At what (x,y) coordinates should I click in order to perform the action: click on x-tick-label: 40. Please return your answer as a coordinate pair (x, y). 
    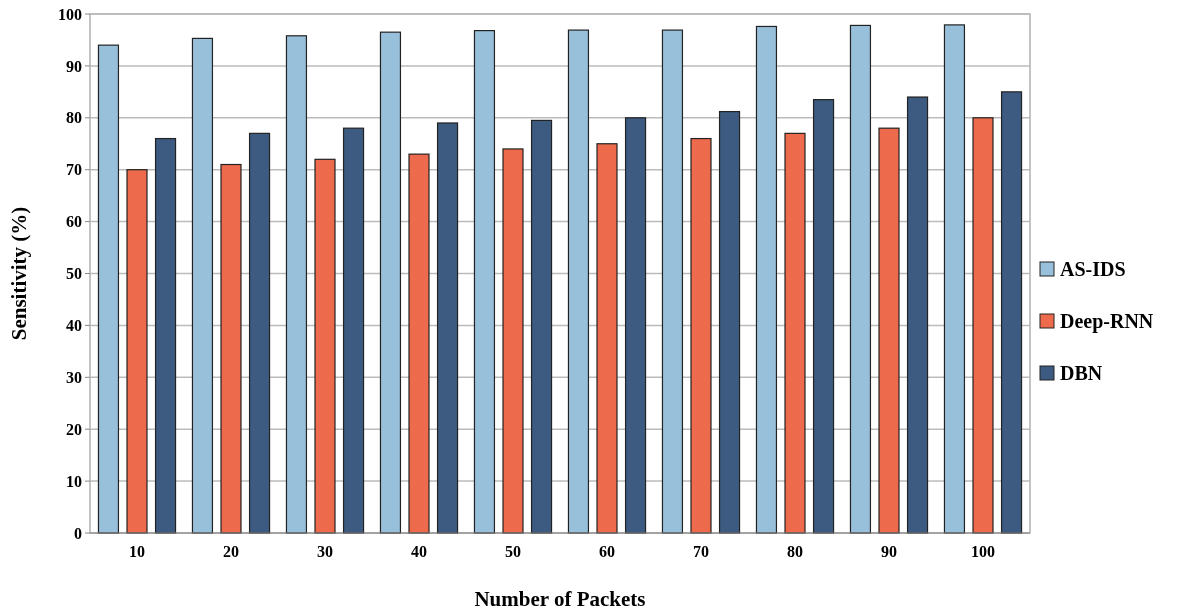
    Looking at the image, I should click on (419, 551).